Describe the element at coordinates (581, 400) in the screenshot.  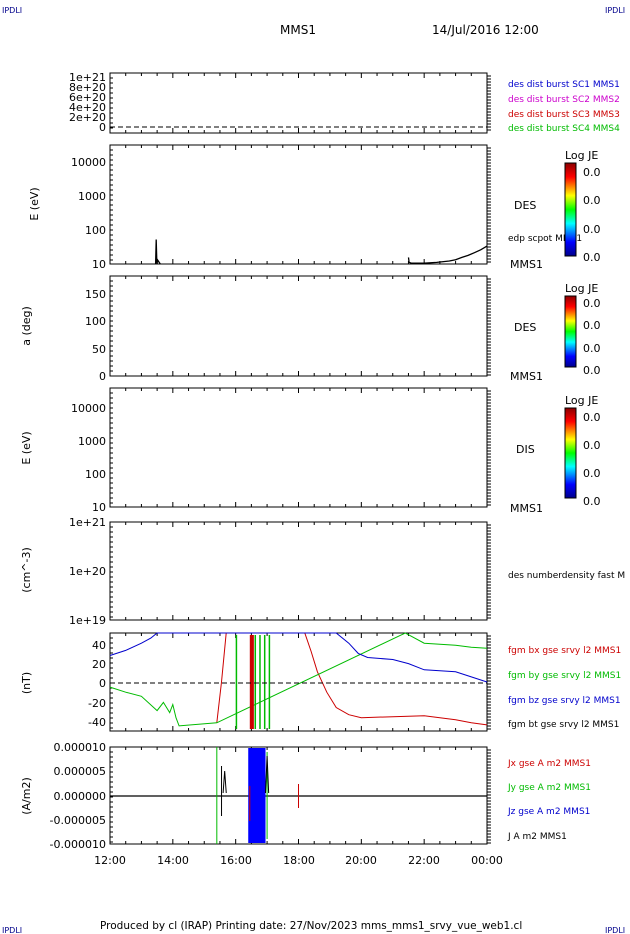
I see `p4-colorbar-title: Log JE` at that location.